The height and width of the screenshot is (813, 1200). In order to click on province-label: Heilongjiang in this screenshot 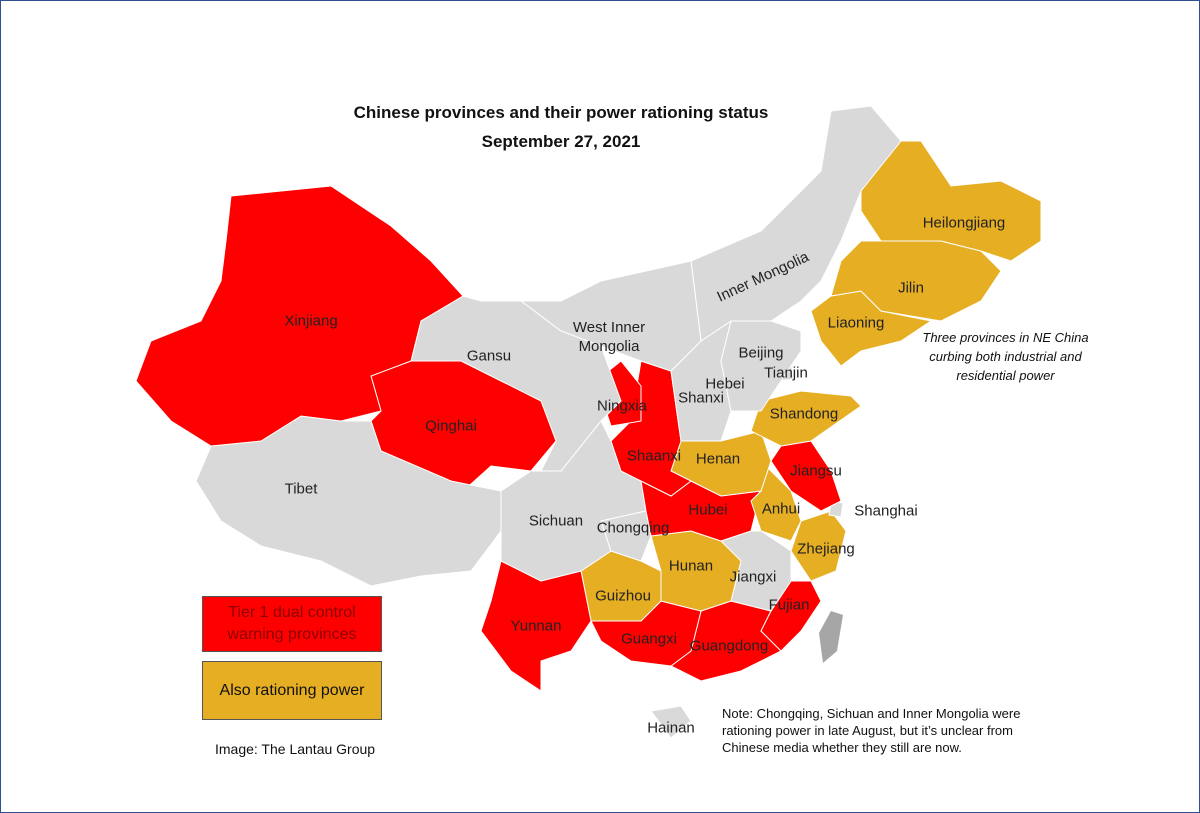, I will do `click(964, 223)`.